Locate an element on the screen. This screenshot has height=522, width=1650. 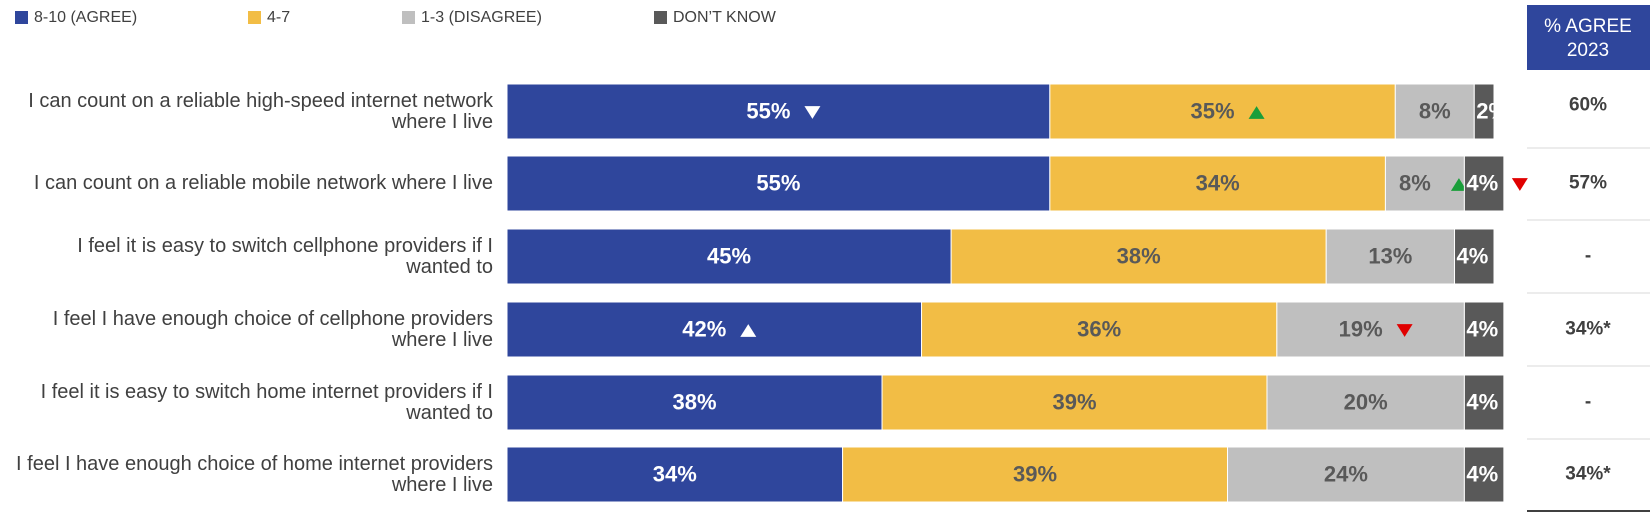
side-value: 60% is located at coordinates (1588, 105).